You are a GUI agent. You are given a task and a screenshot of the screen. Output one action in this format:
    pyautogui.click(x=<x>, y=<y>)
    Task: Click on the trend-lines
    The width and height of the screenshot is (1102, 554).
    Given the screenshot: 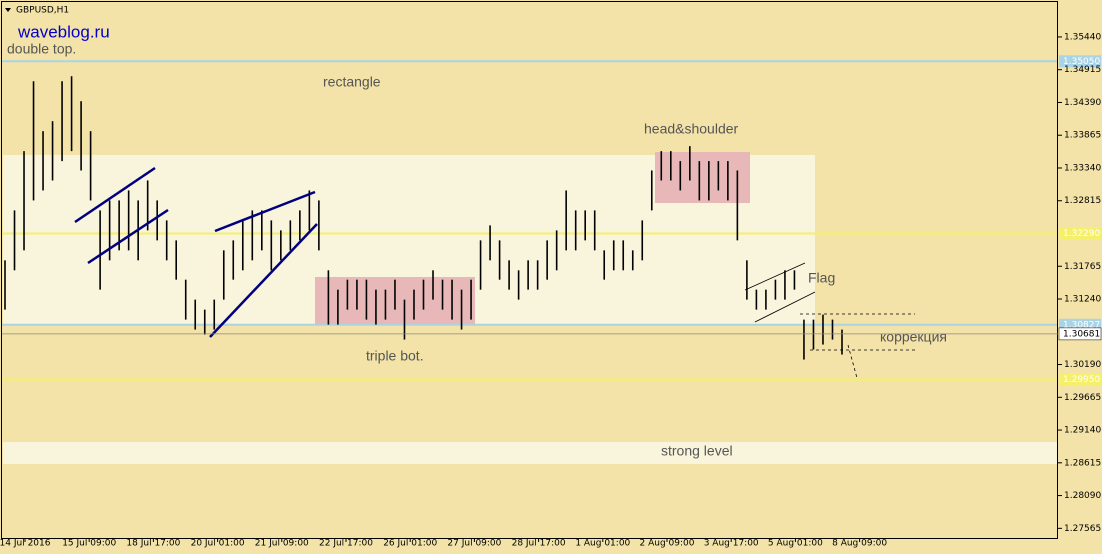 What is the action you would take?
    pyautogui.click(x=196, y=252)
    